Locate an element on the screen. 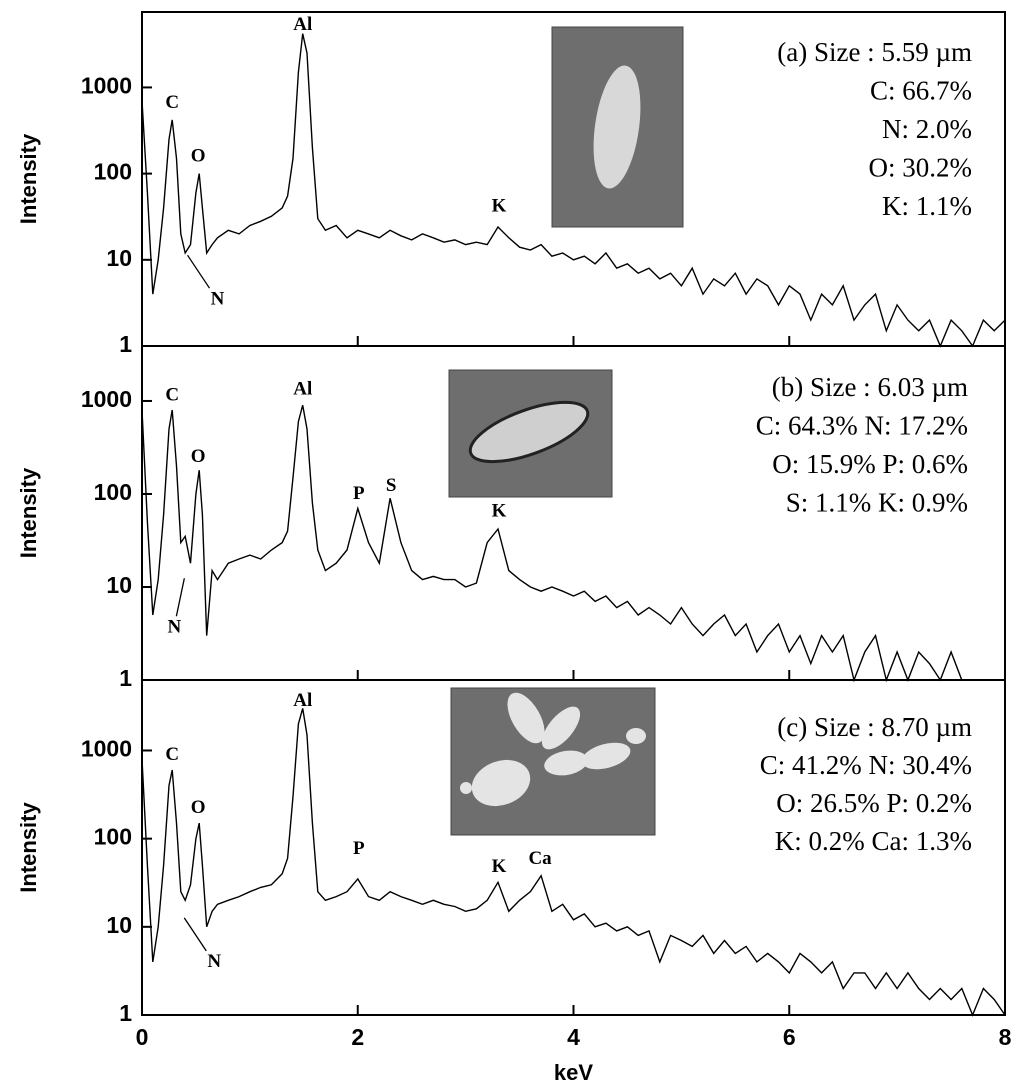 The width and height of the screenshot is (1017, 1088). x-tick-label: 0 is located at coordinates (142, 1037).